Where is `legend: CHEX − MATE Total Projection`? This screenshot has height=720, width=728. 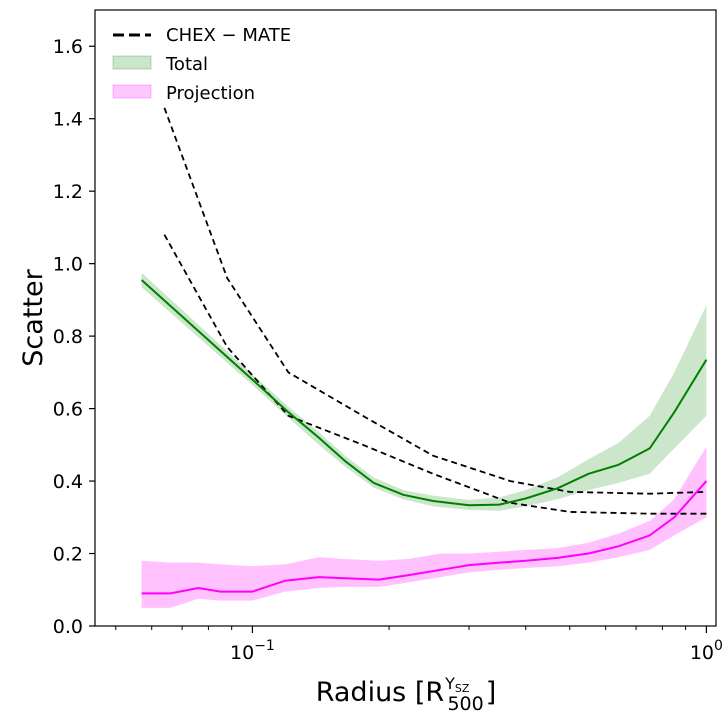 legend: CHEX − MATE Total Projection is located at coordinates (201, 64).